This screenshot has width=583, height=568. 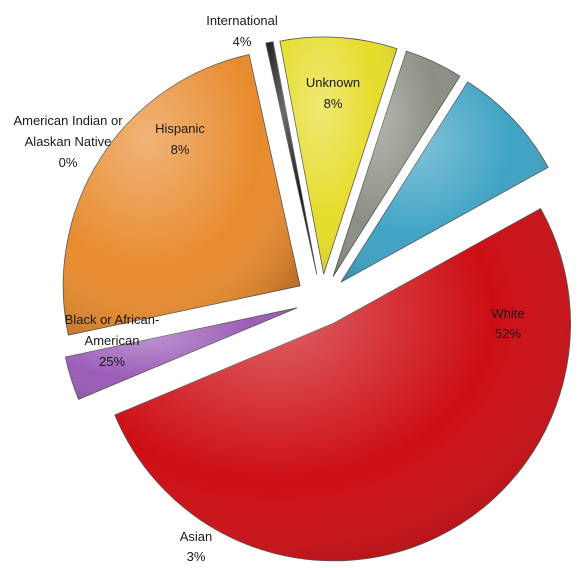 I want to click on slice-label-black-name-2: American, so click(x=112, y=340).